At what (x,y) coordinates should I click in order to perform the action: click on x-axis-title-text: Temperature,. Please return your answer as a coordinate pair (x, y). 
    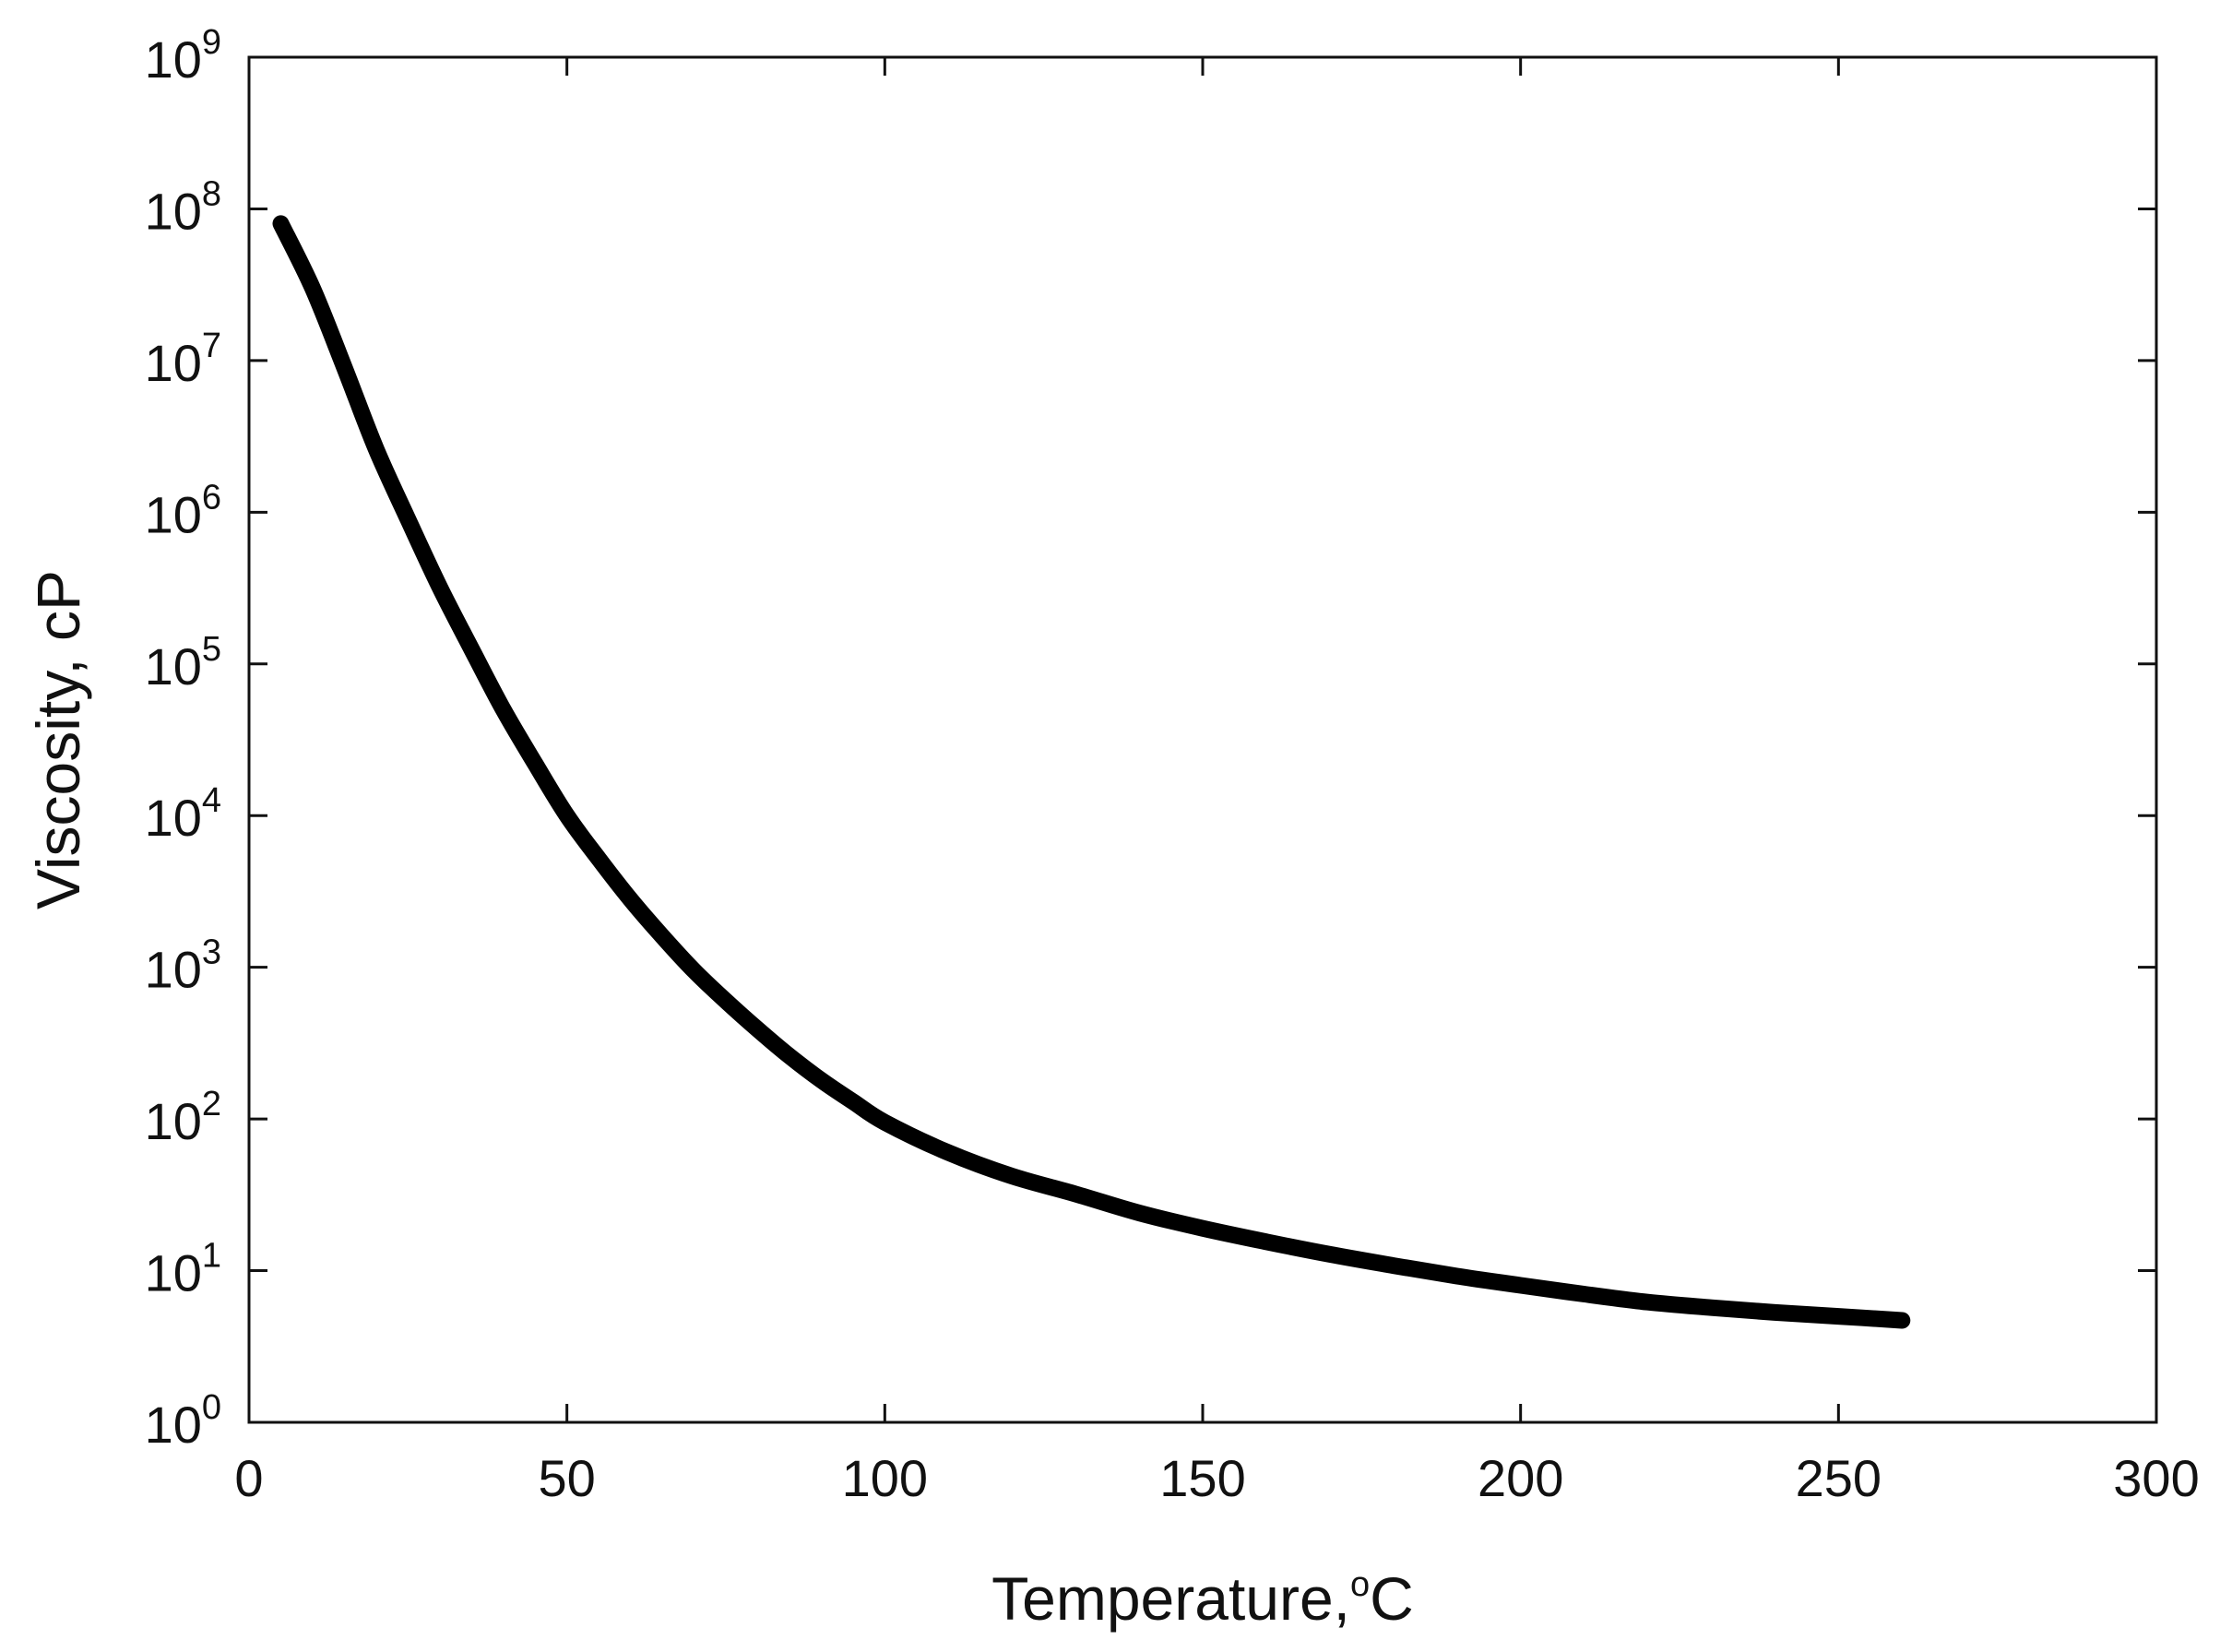
    Looking at the image, I should click on (1170, 1598).